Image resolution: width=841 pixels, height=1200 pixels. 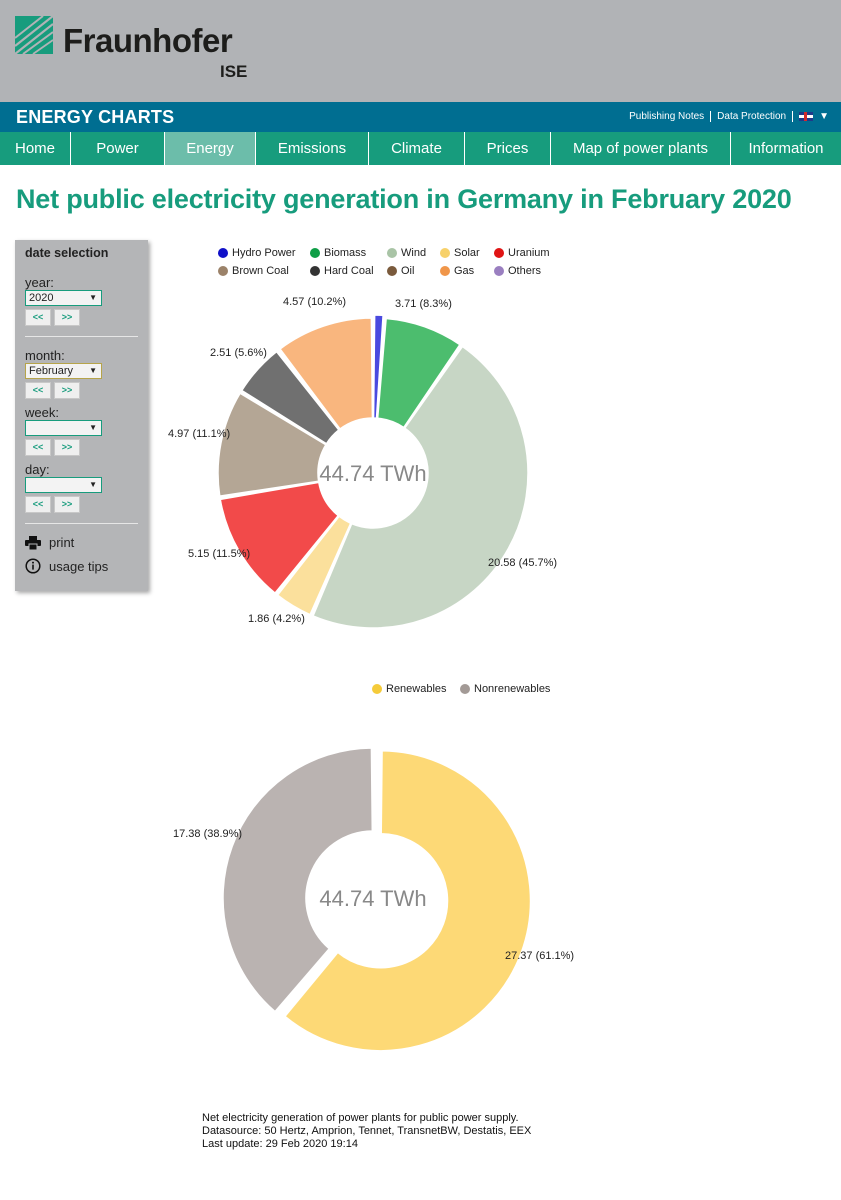 I want to click on legend-label: Uranium, so click(x=529, y=253).